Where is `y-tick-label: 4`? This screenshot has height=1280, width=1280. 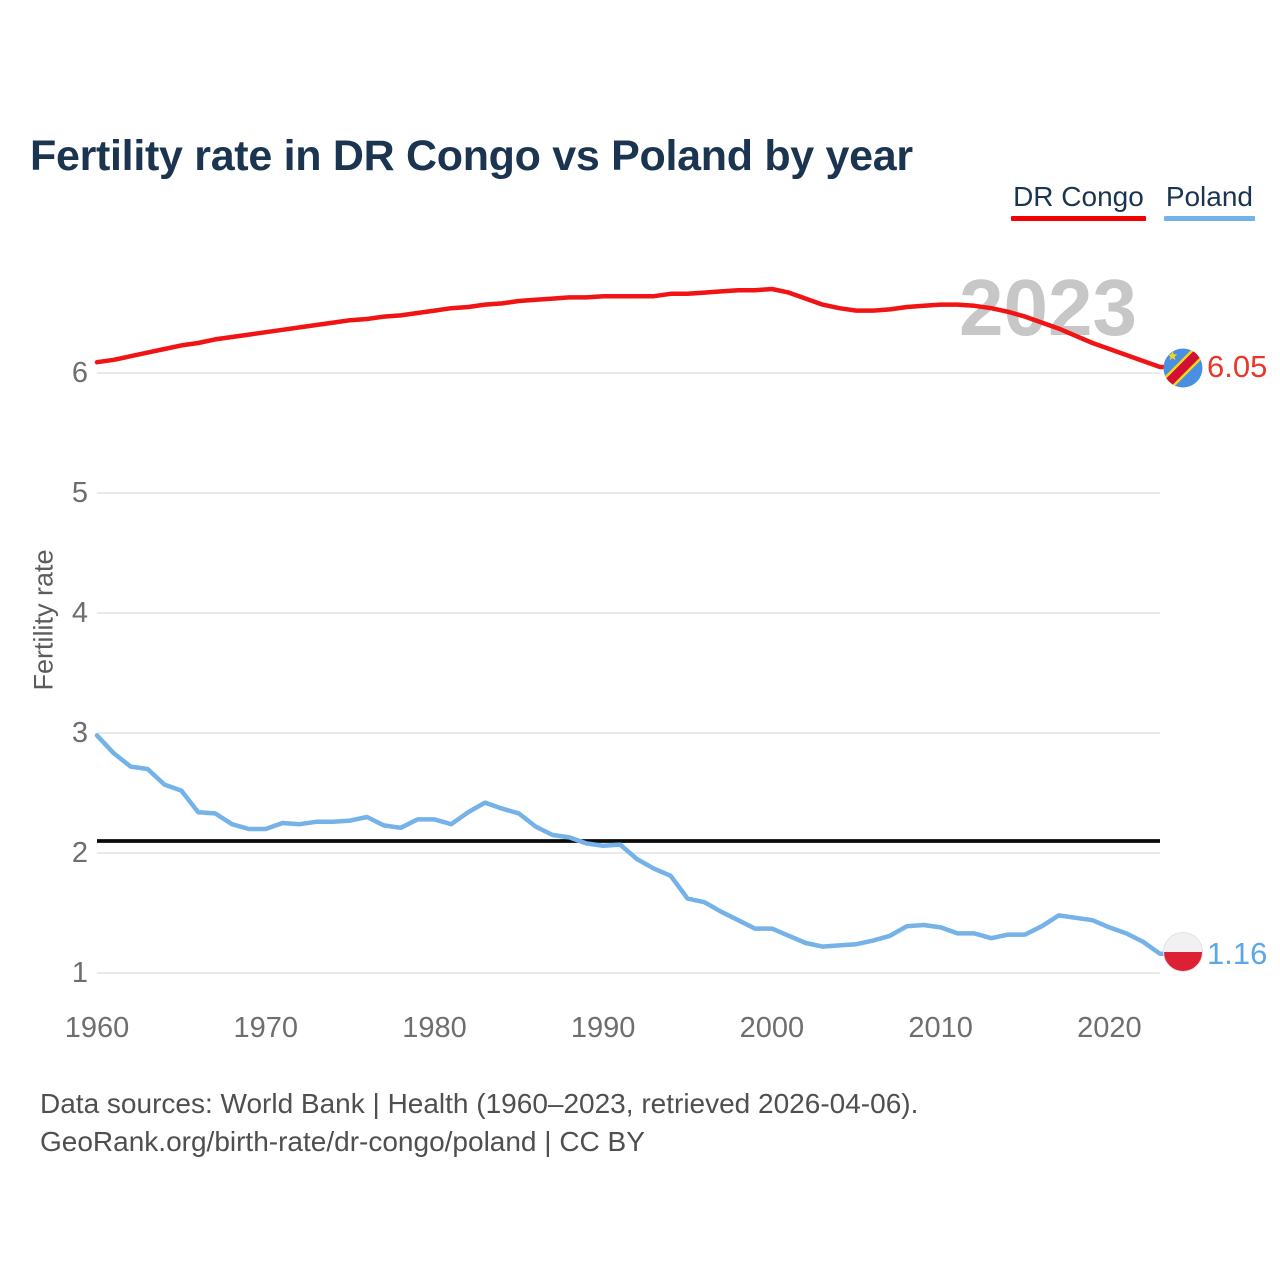
y-tick-label: 4 is located at coordinates (79, 613).